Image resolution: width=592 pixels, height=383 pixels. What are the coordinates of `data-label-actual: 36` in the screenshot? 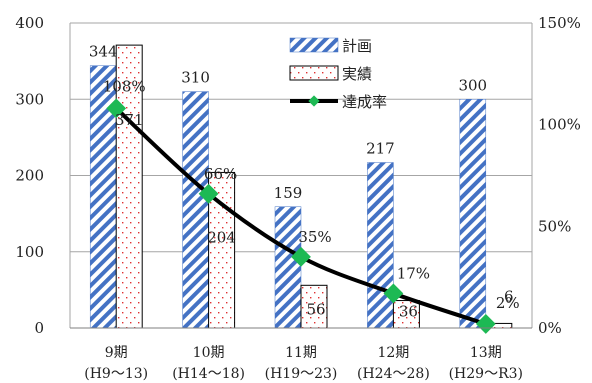 It's located at (408, 312).